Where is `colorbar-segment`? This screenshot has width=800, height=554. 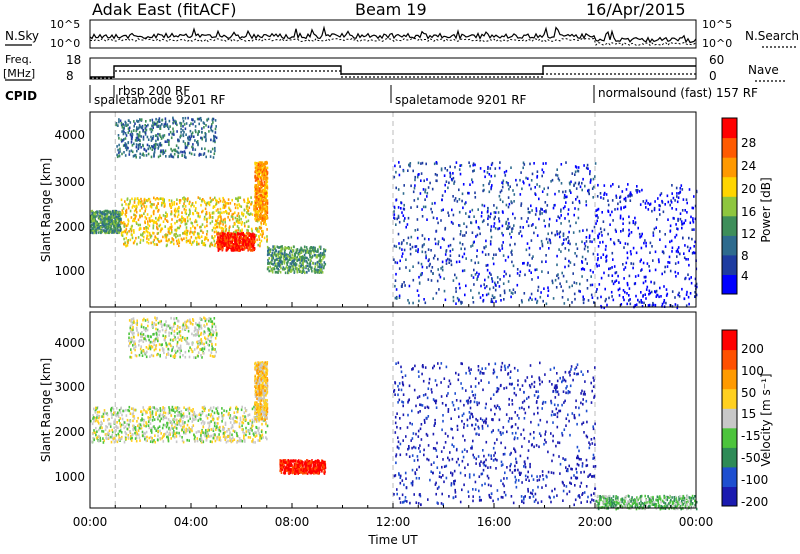 colorbar-segment is located at coordinates (729, 284).